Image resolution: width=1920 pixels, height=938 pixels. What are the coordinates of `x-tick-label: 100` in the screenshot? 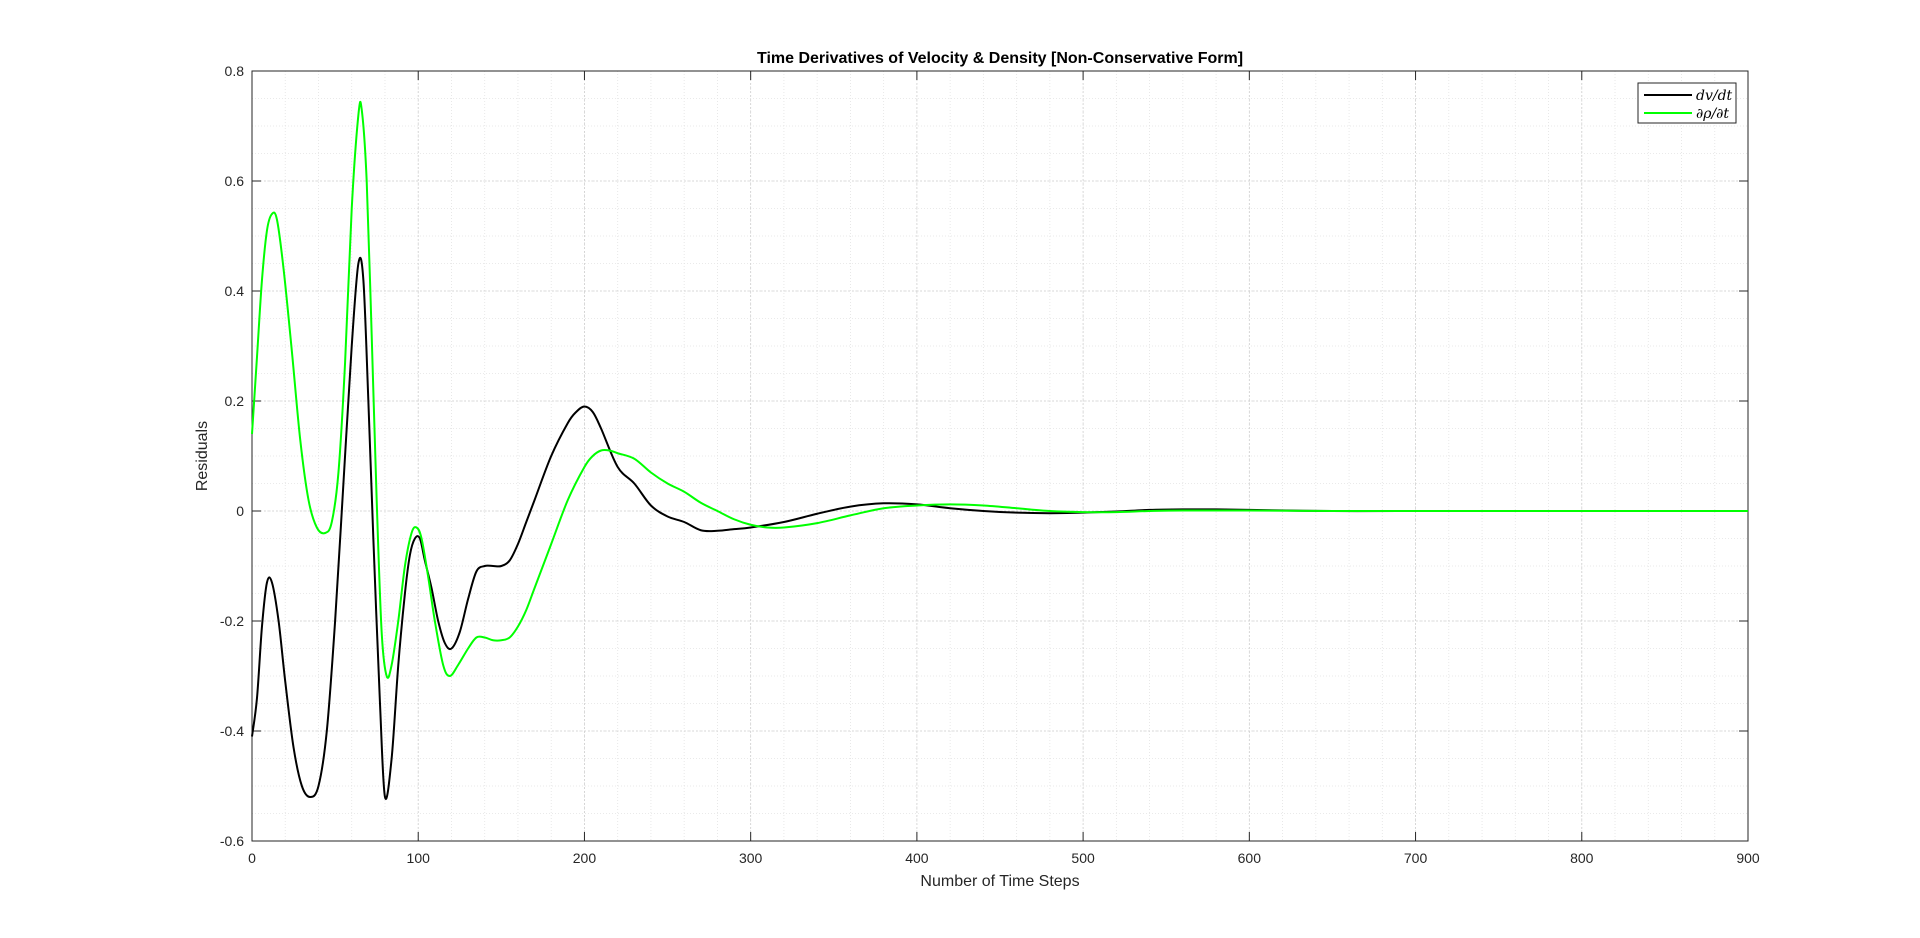 It's located at (419, 858).